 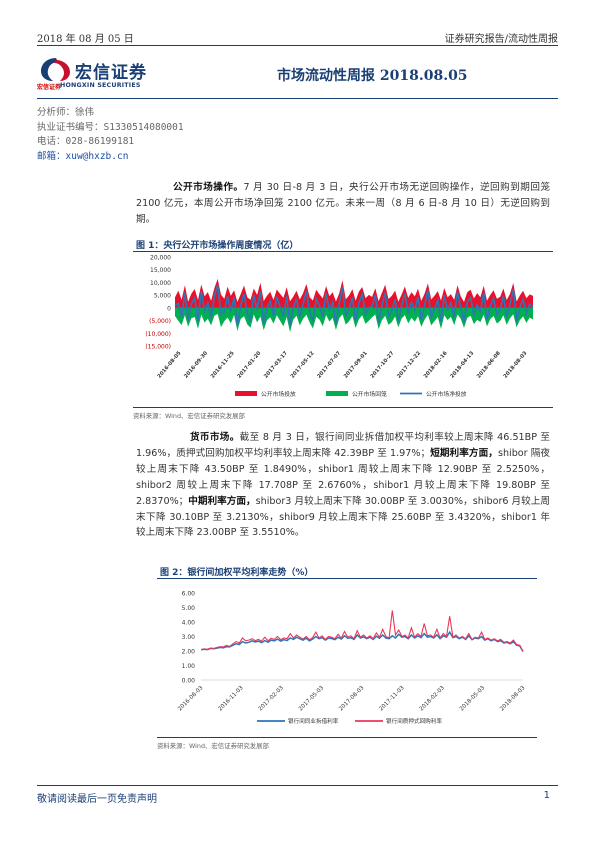 What do you see at coordinates (462, 365) in the screenshot?
I see `x-tick-label: 2018-04-13` at bounding box center [462, 365].